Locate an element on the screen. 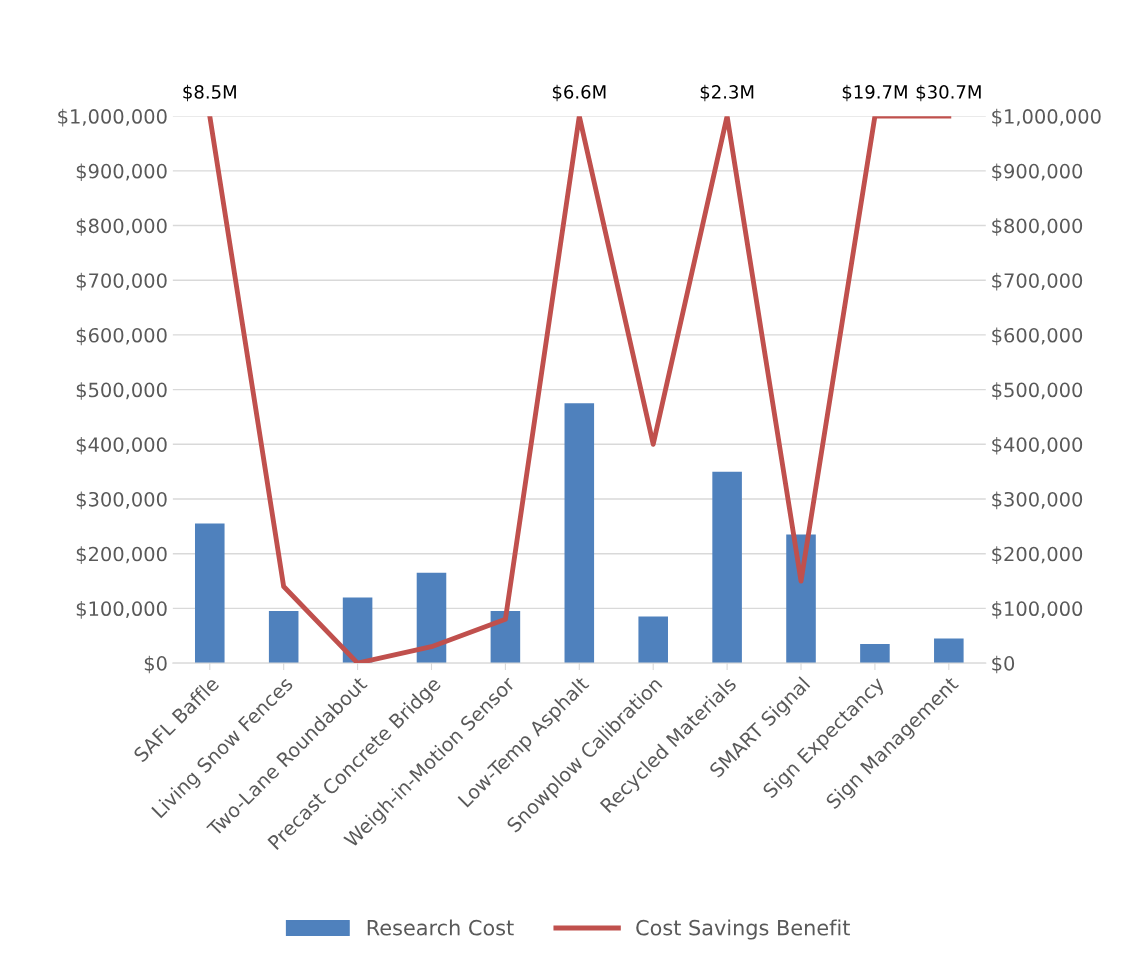 This screenshot has width=1137, height=968. y2-tick-label: $100,000 is located at coordinates (1037, 610).